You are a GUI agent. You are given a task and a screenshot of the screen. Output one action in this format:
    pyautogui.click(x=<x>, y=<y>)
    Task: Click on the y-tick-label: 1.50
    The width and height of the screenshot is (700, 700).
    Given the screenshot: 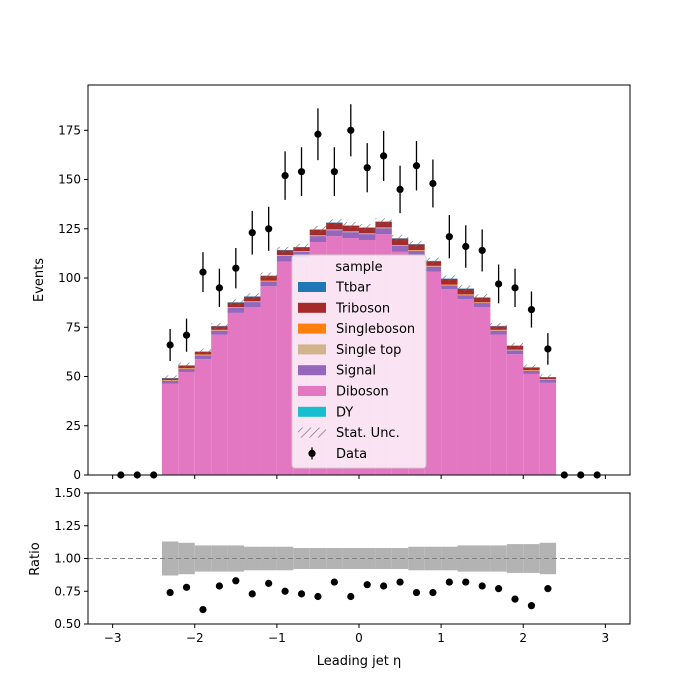 What is the action you would take?
    pyautogui.click(x=67, y=493)
    